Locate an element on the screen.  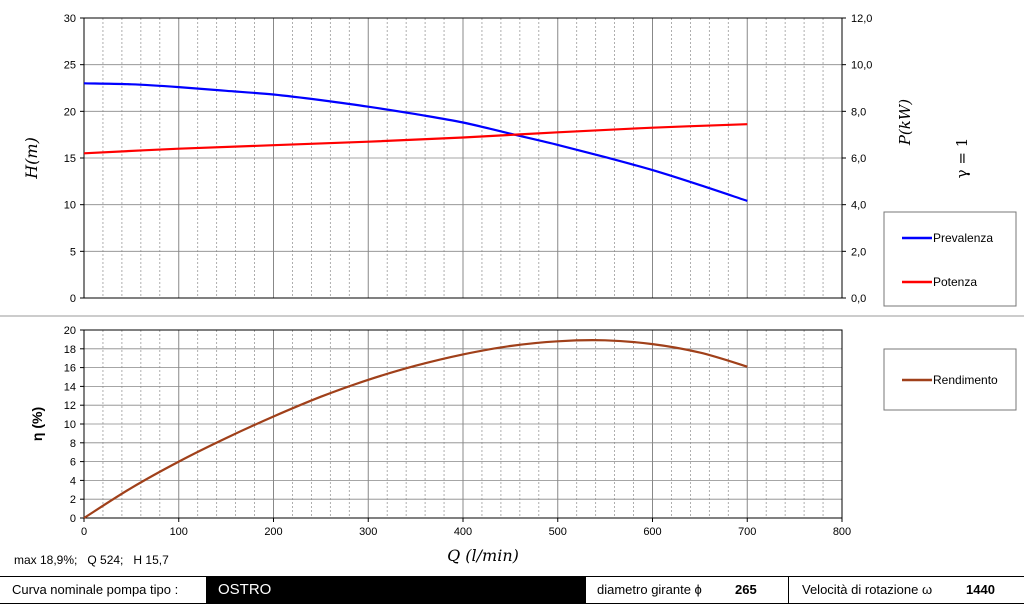
footer-diameter-label: diametro girante ϕ is located at coordinates (649, 589).